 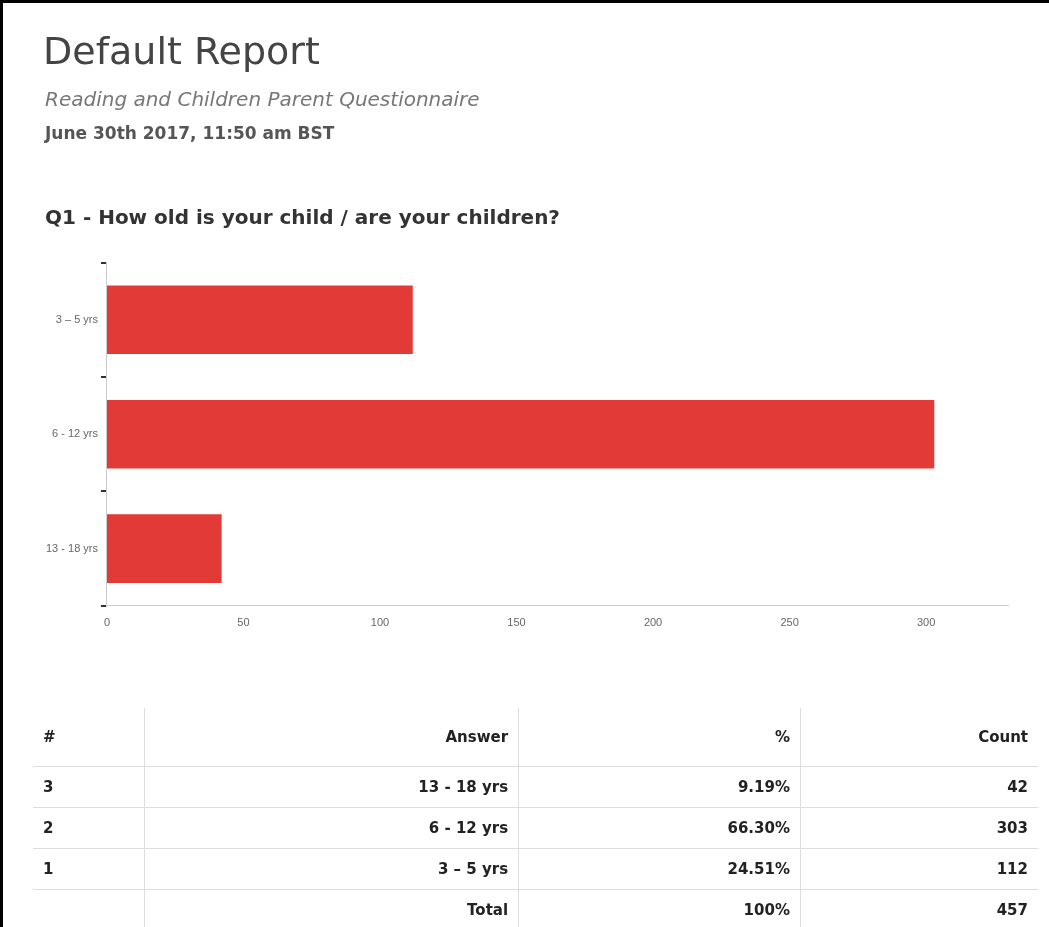 I want to click on text: 112, so click(x=919, y=869).